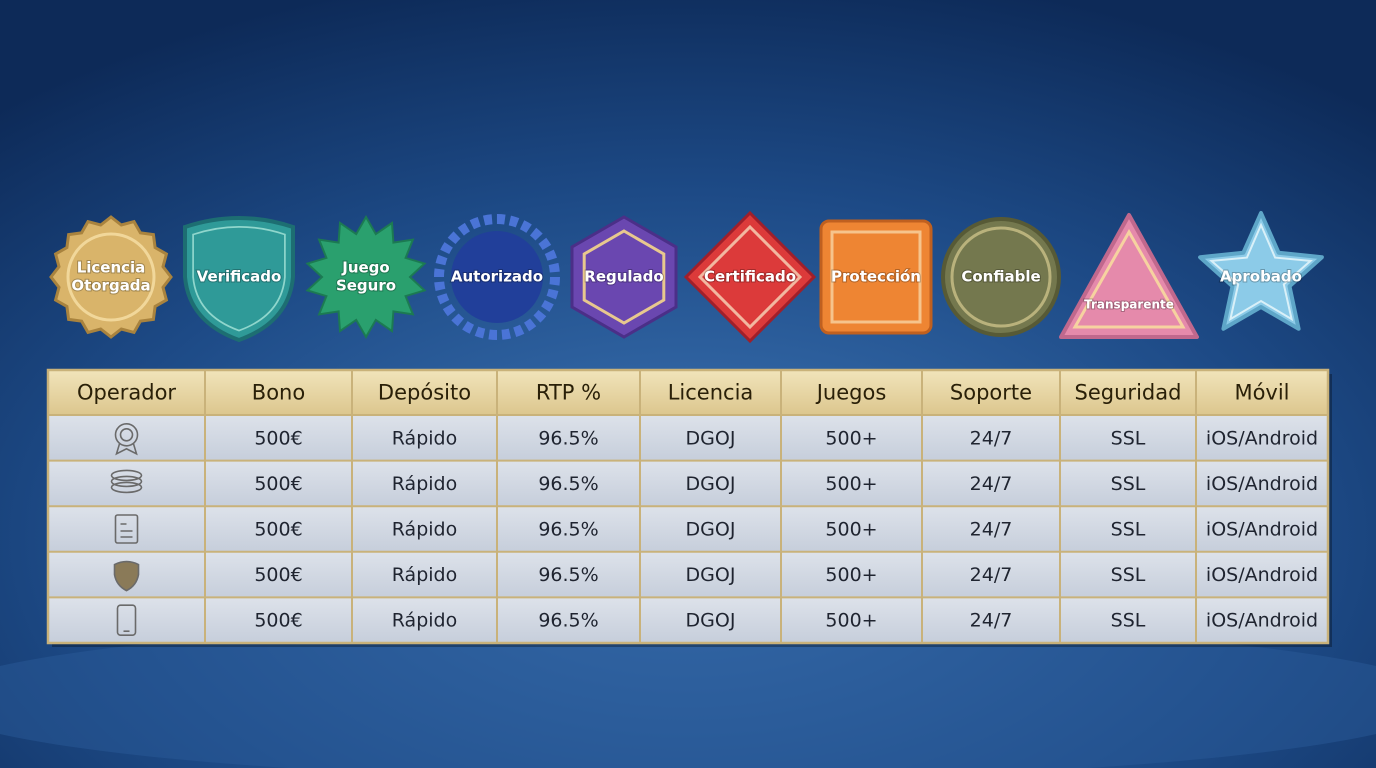 The height and width of the screenshot is (768, 1376). Describe the element at coordinates (278, 393) in the screenshot. I see `header-cell: Bono` at that location.